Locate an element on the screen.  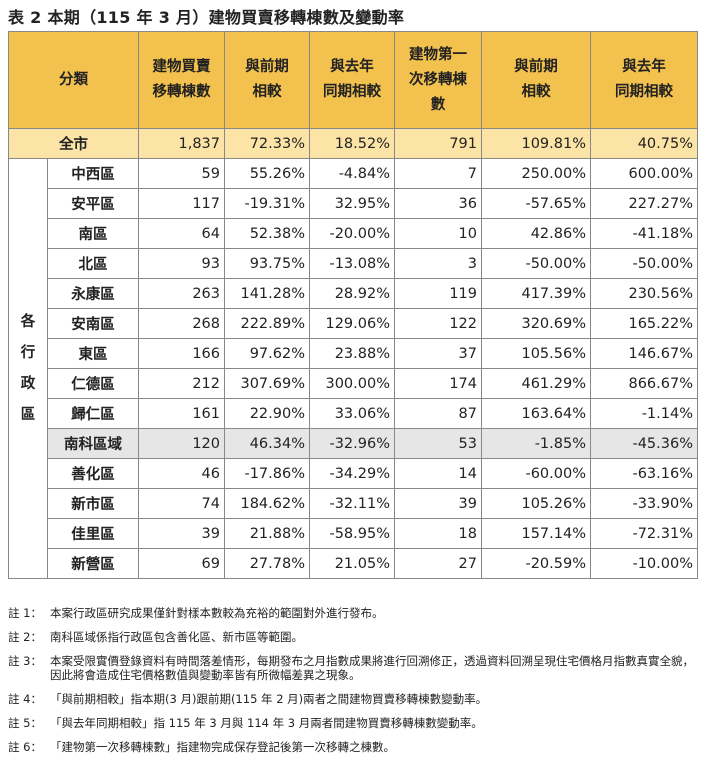
table-cell: 97.62% is located at coordinates (267, 353).